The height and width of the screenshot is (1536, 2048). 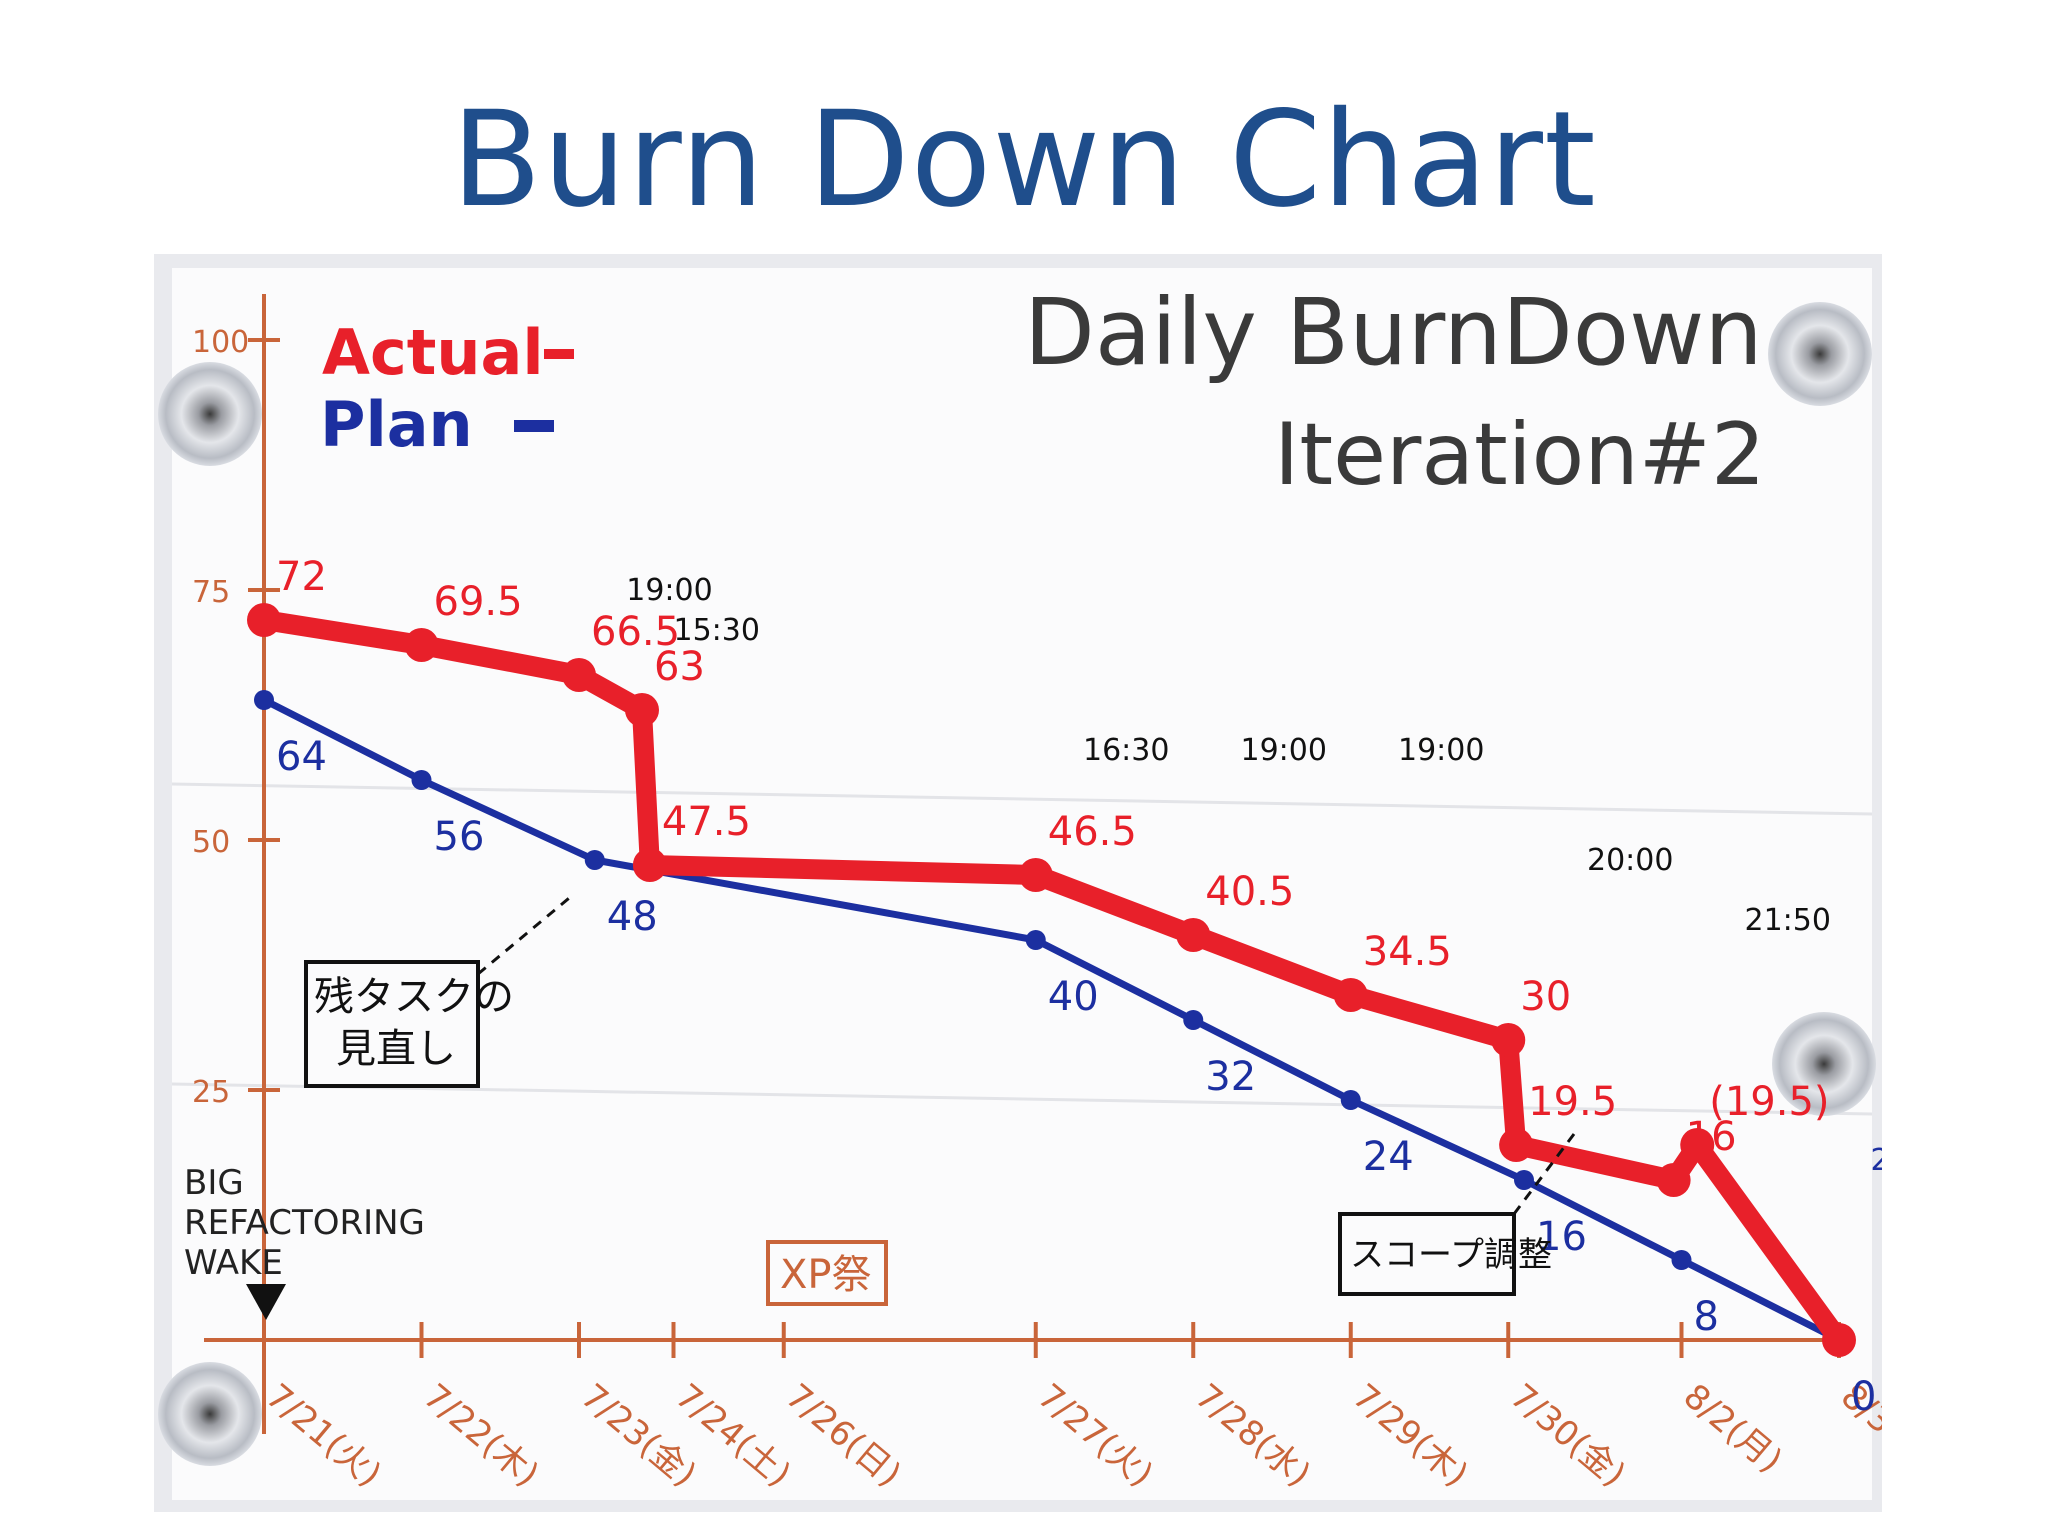 What do you see at coordinates (717, 630) in the screenshot?
I see `time-annotation: 15:30` at bounding box center [717, 630].